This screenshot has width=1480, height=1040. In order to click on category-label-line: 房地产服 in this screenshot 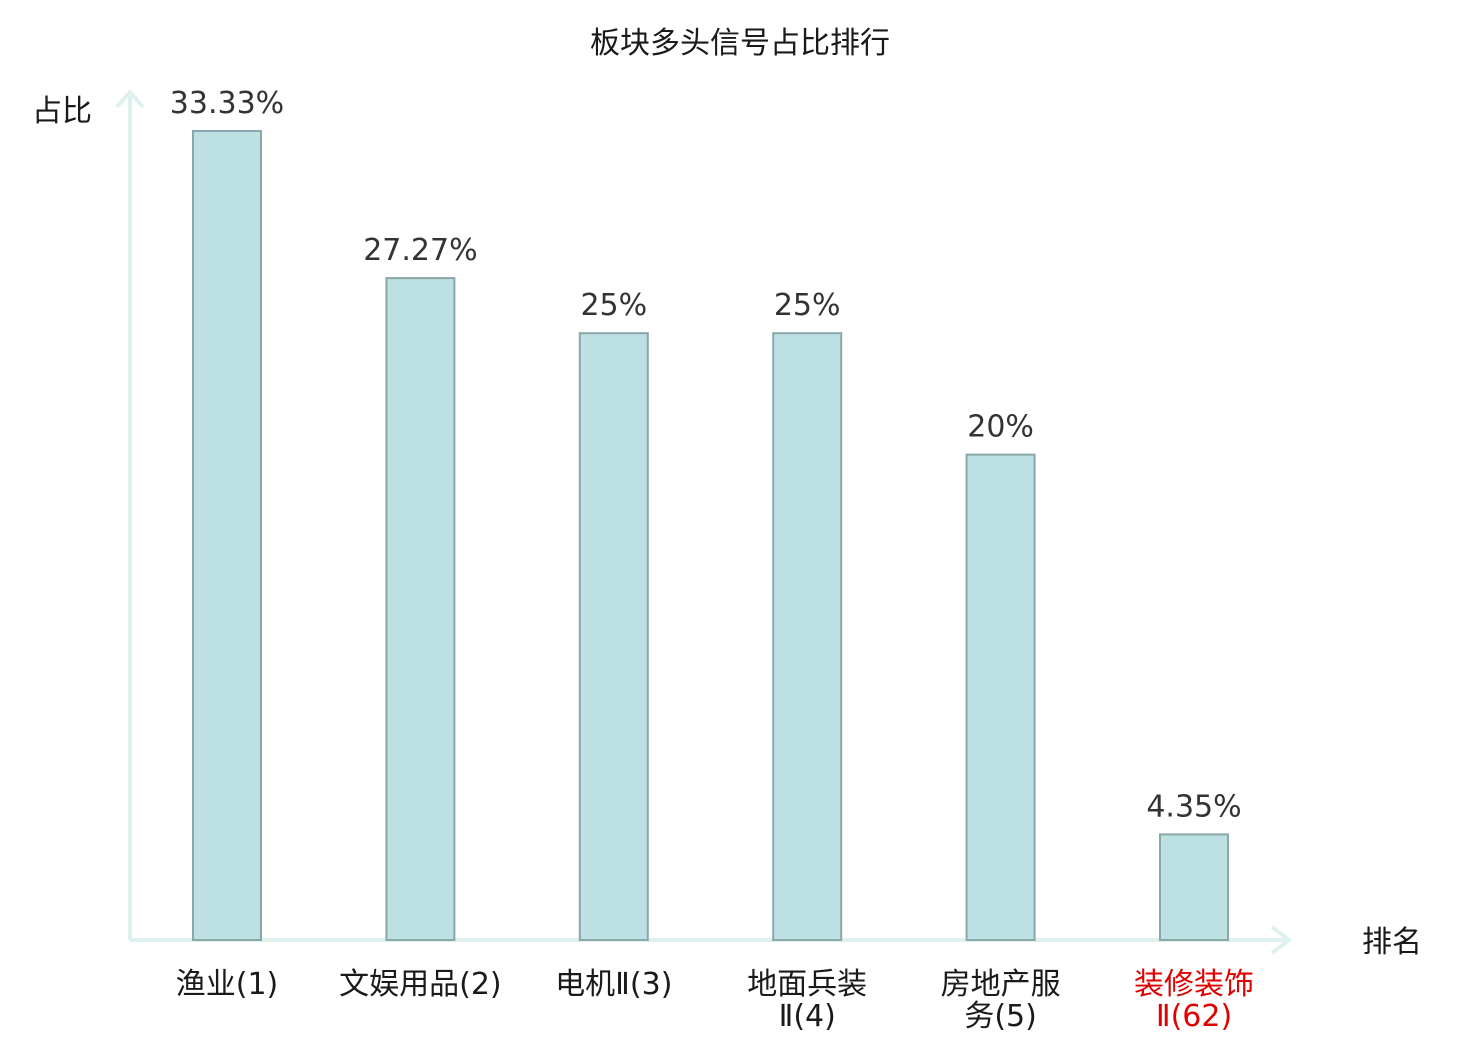, I will do `click(1001, 984)`.